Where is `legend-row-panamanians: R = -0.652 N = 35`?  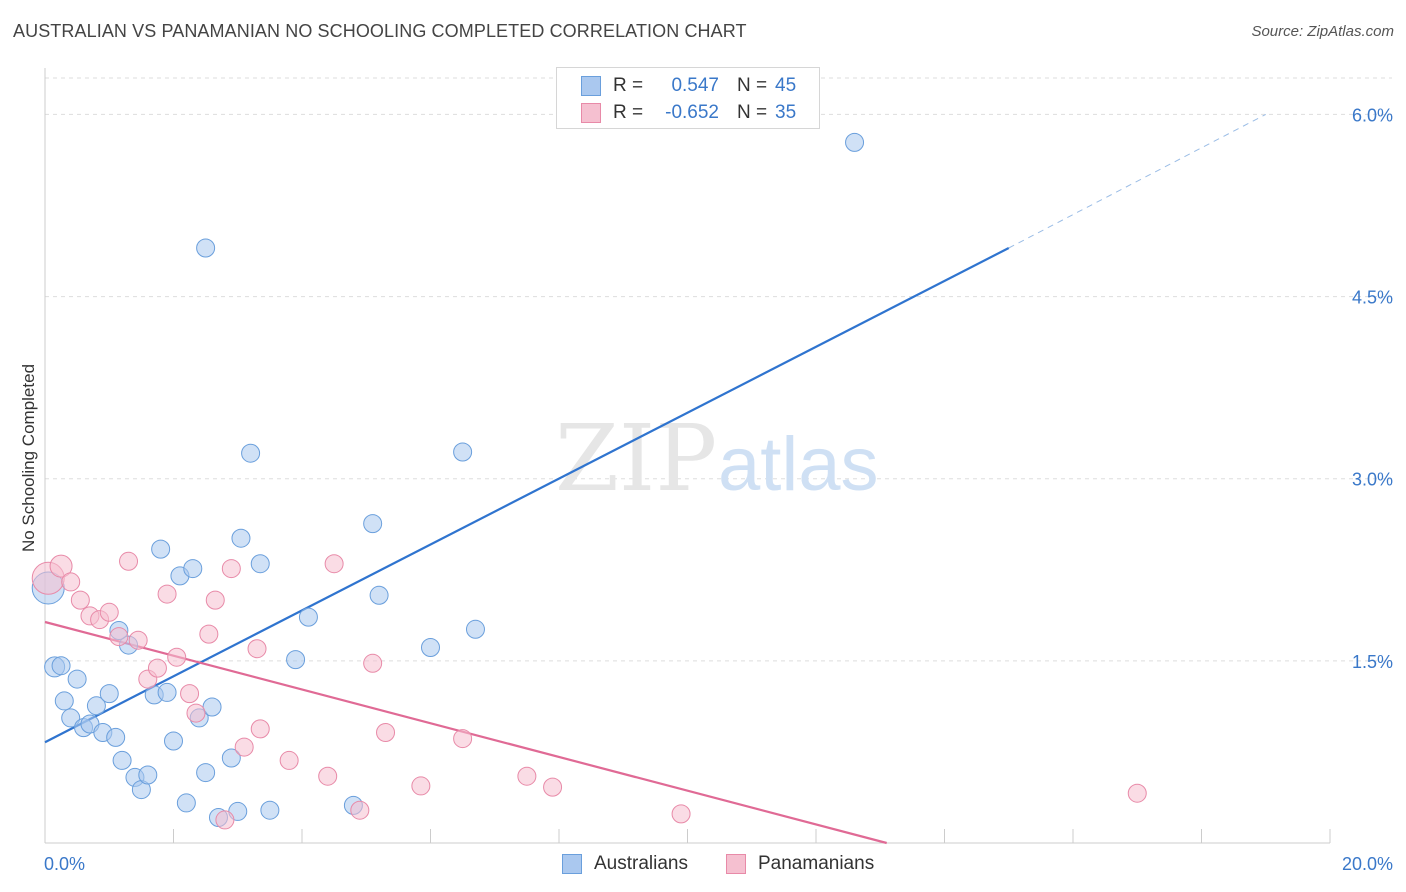
legend-row-panamanians: R = -0.652 N = 35 is located at coordinates (688, 113).